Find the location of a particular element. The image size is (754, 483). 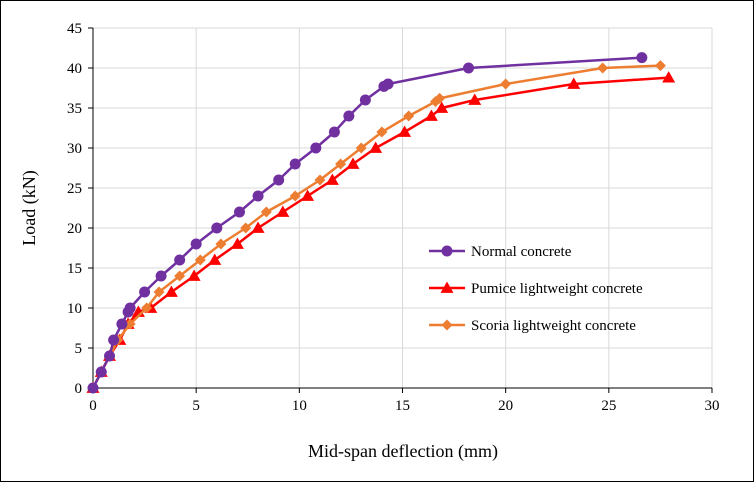

legend-label: Scoria lightweight concrete is located at coordinates (553, 326).